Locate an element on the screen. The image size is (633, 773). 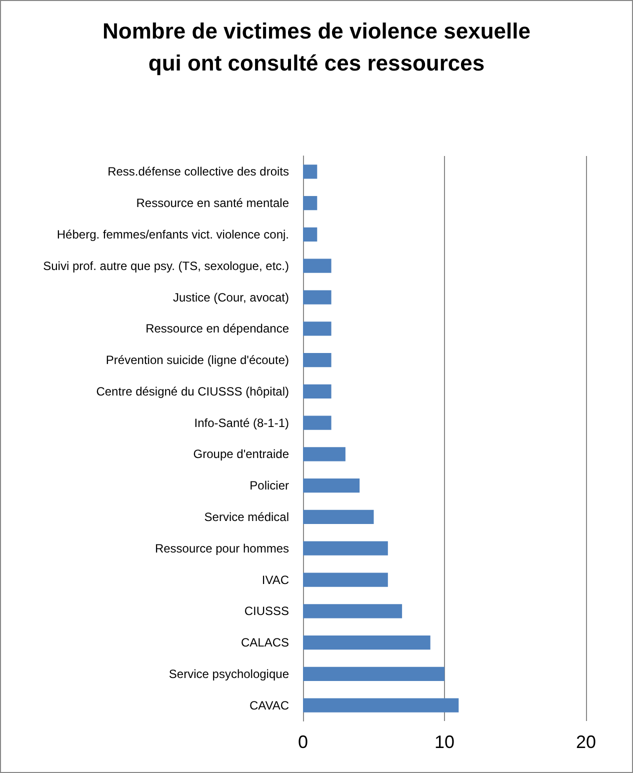
y-tick-label: Ressource en dépendance is located at coordinates (218, 329).